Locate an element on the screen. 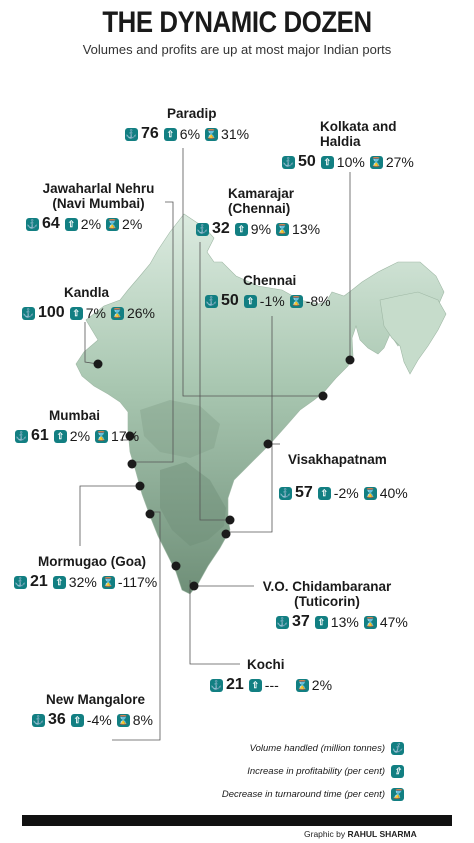 The height and width of the screenshot is (843, 474). port-name: Kandla is located at coordinates (87, 292).